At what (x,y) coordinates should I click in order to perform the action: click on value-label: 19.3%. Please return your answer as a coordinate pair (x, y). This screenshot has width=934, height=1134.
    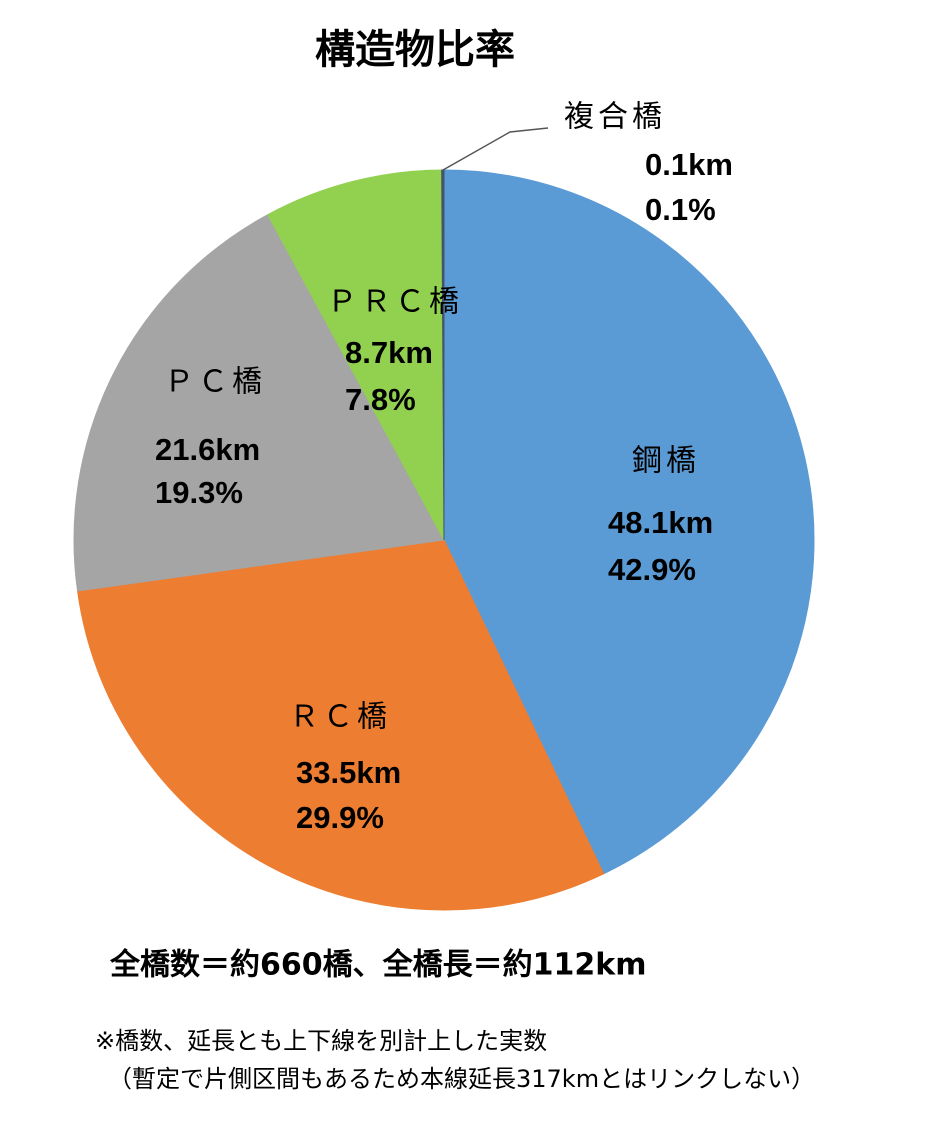
    Looking at the image, I should click on (199, 492).